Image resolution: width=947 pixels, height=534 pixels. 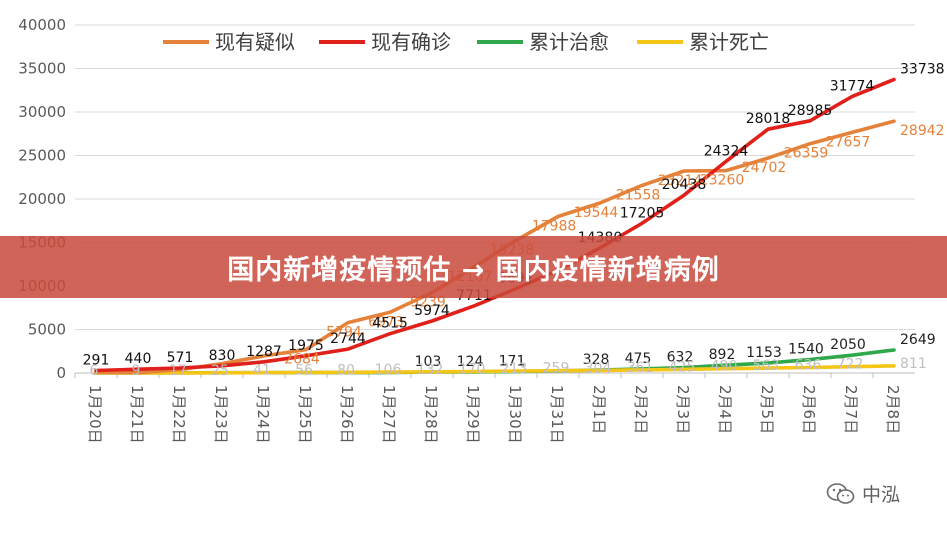 What do you see at coordinates (386, 322) in the screenshot?
I see `data-label: 6973` at bounding box center [386, 322].